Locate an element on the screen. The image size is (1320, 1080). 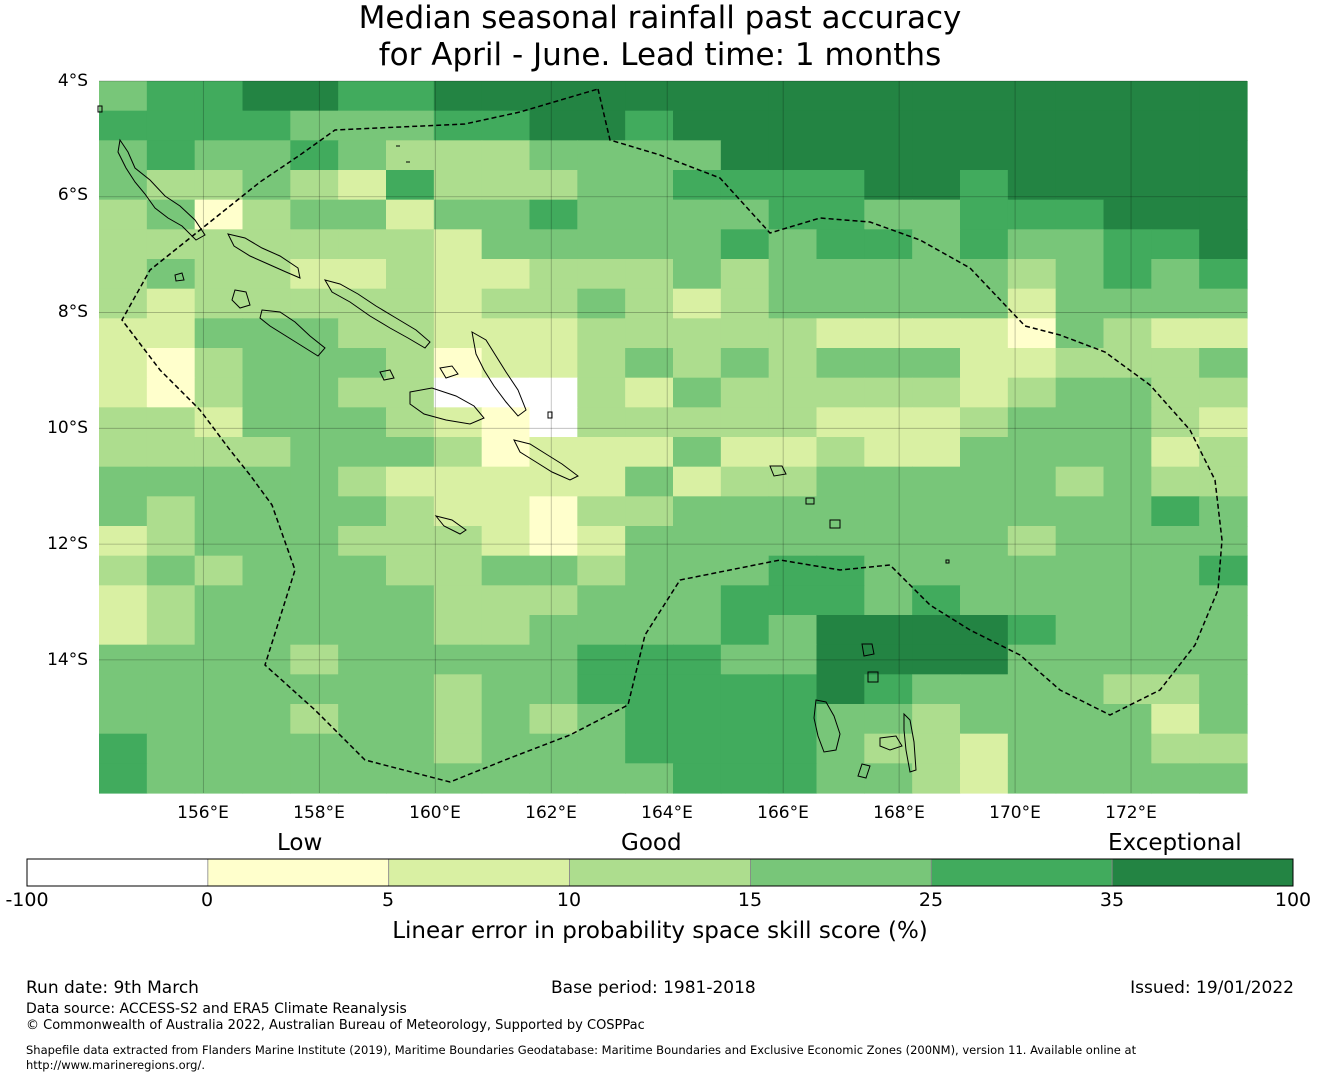
island-sikaiana is located at coordinates (550, 415).